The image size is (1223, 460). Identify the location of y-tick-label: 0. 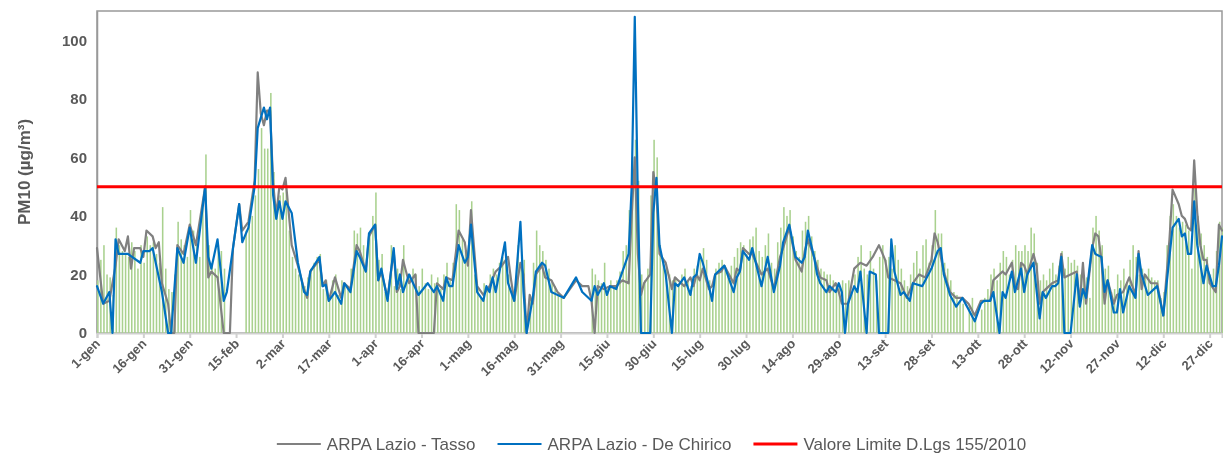
(82, 333).